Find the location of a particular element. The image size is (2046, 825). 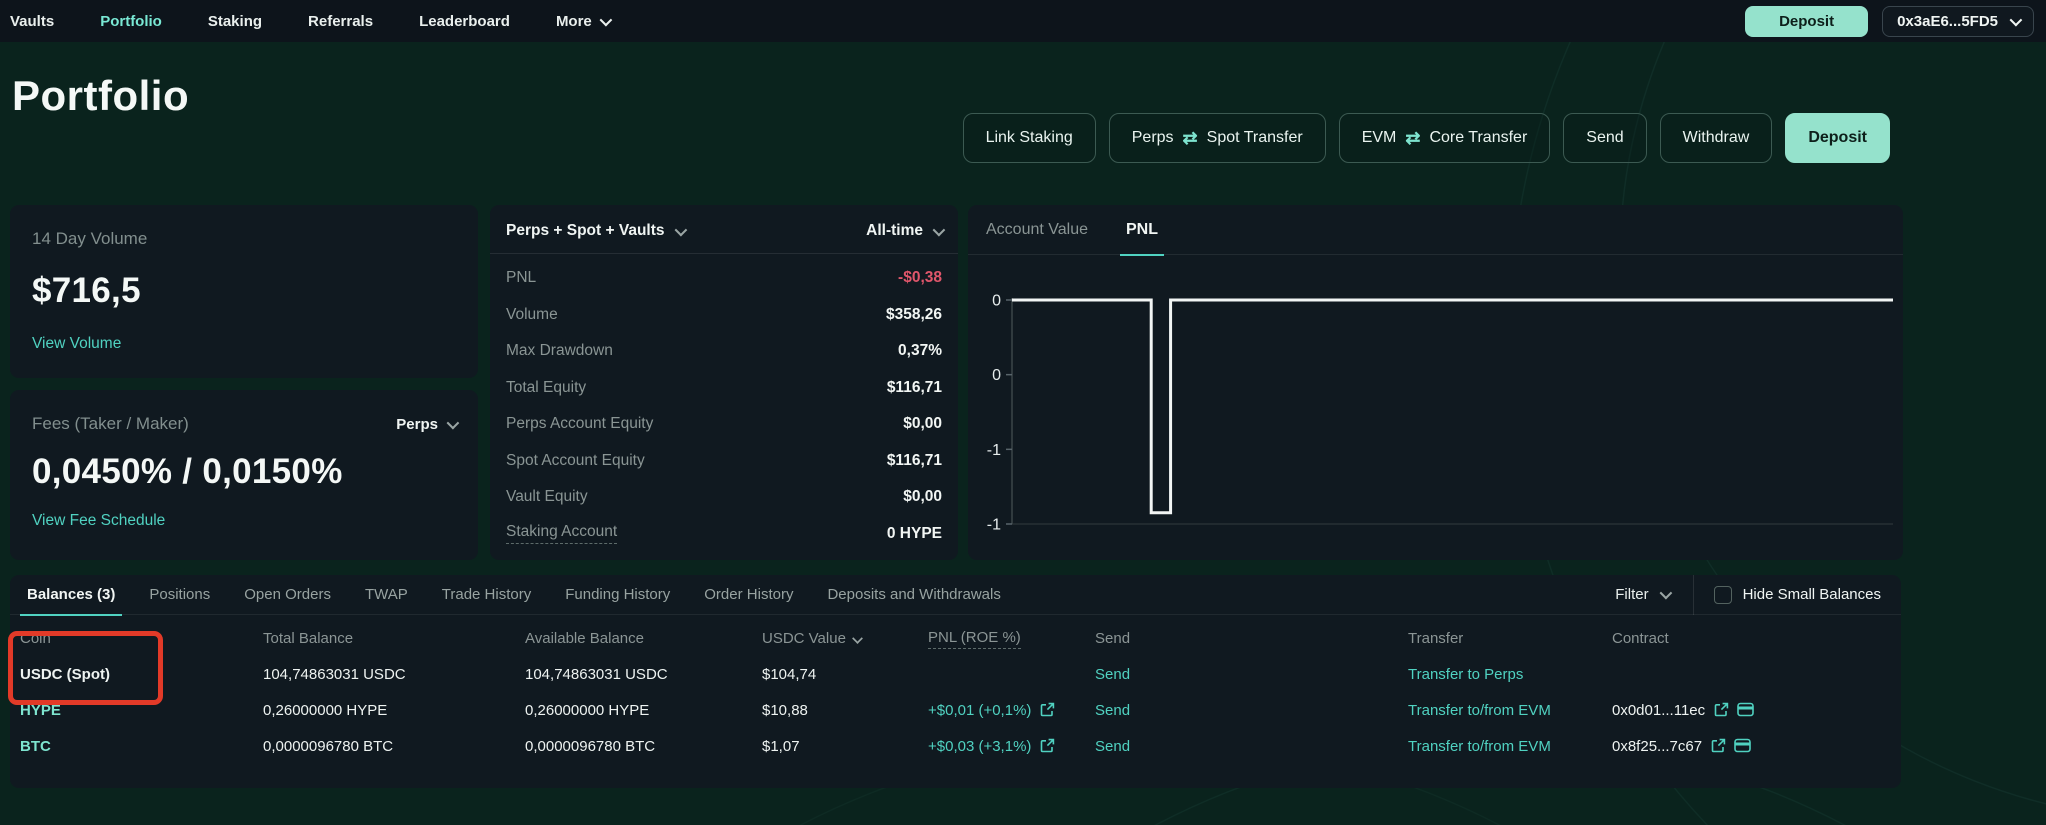

pnl-cell: +$0,01 (+0,1%) is located at coordinates (1011, 710).